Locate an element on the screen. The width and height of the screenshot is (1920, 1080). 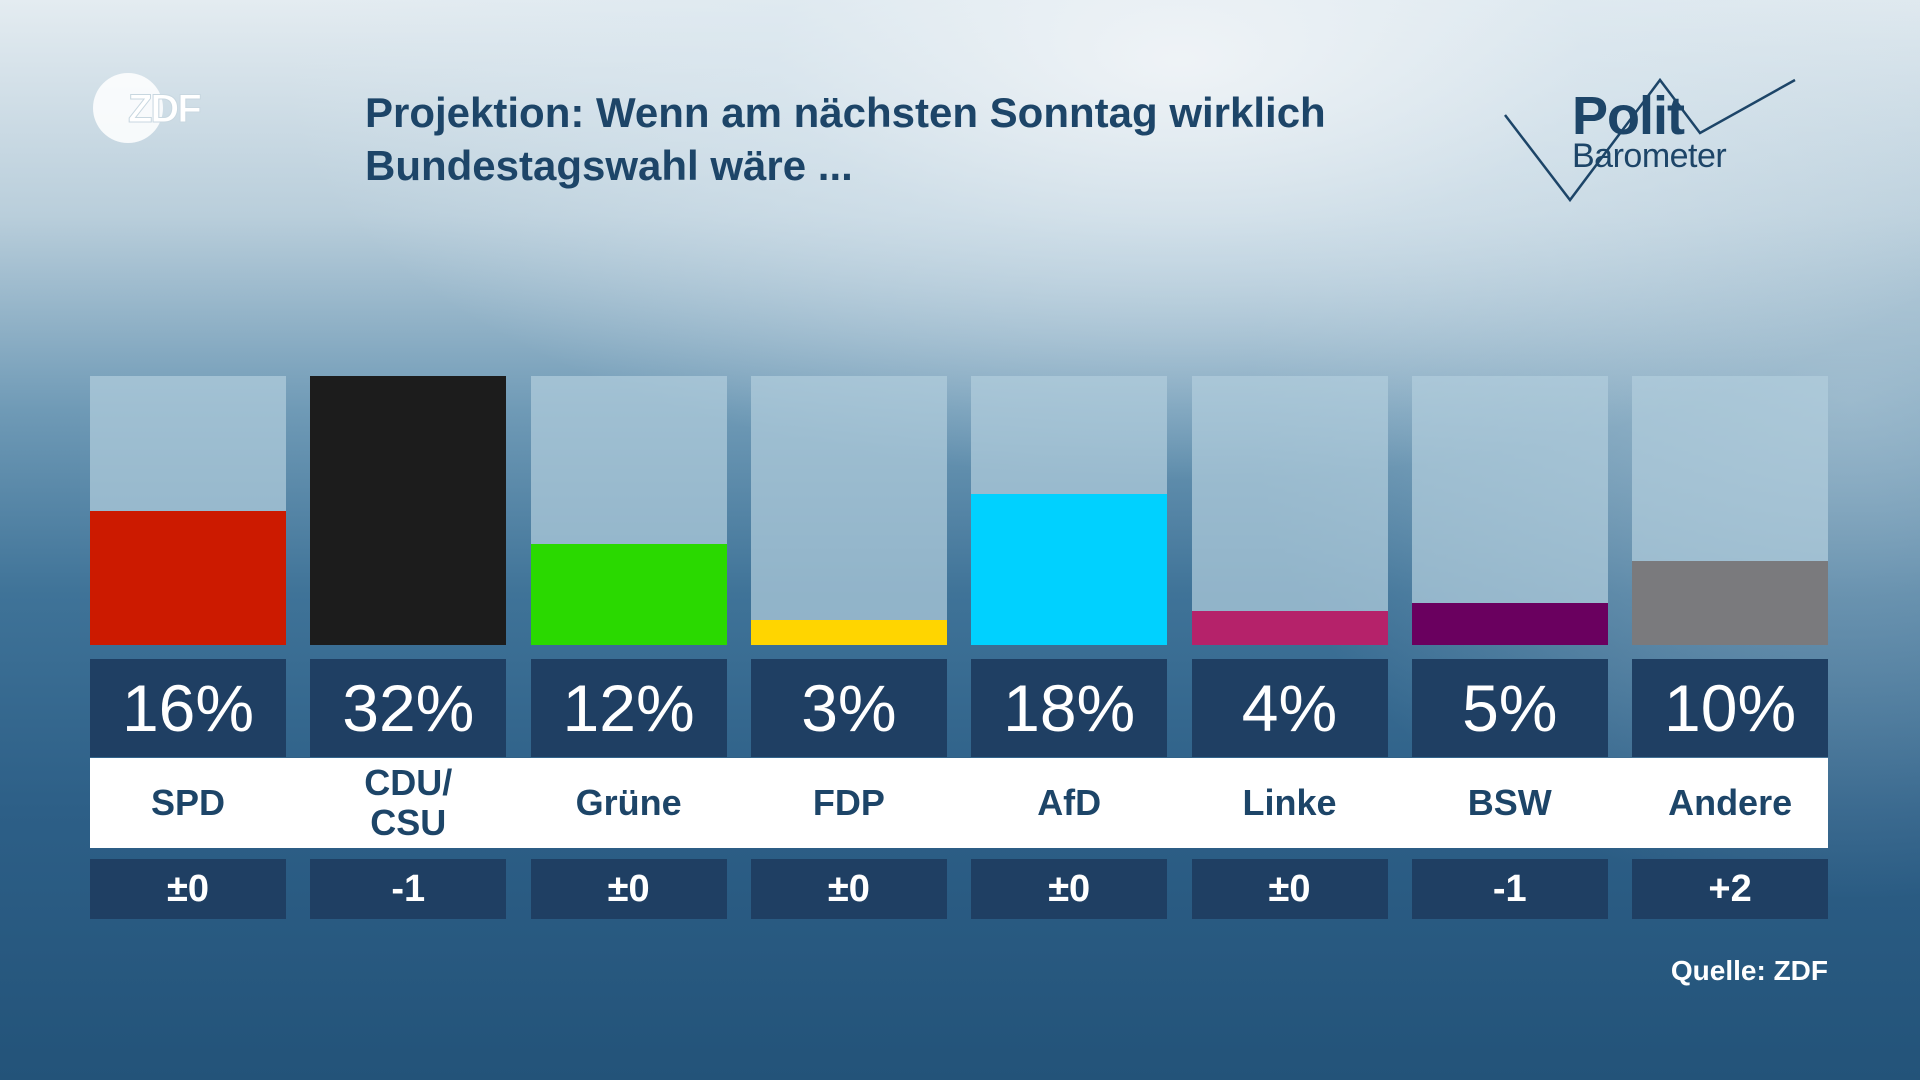
party-label-bsw: BSW is located at coordinates (1509, 802).